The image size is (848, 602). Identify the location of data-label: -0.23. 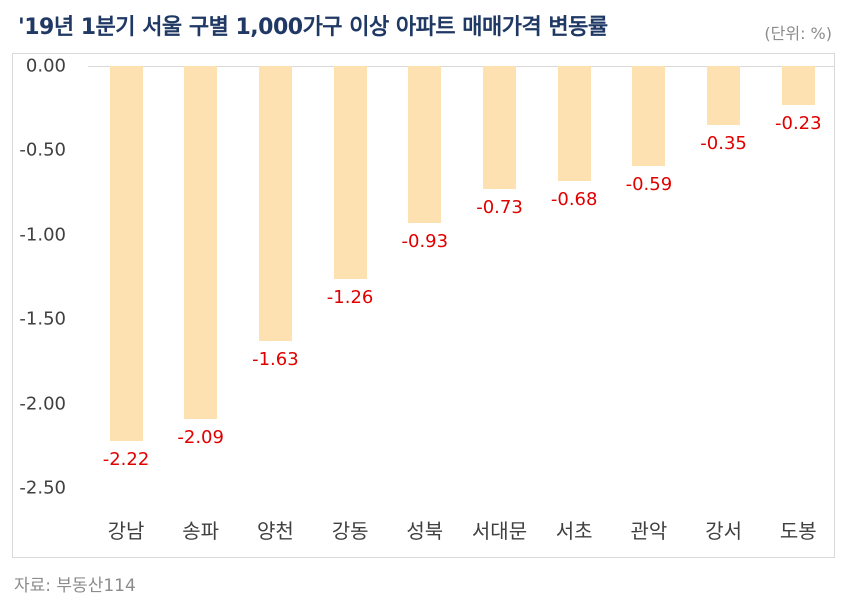
(798, 123).